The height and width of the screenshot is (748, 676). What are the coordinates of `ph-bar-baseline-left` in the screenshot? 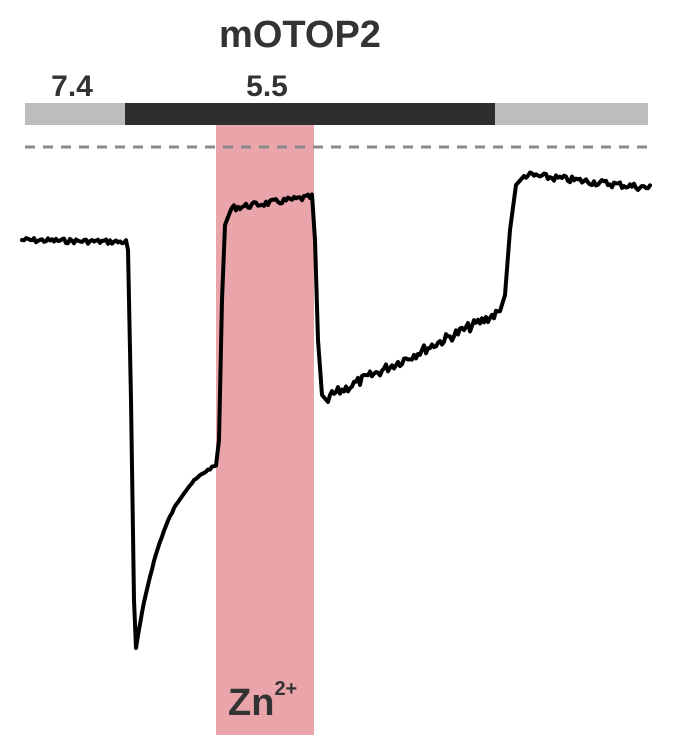 It's located at (75, 114).